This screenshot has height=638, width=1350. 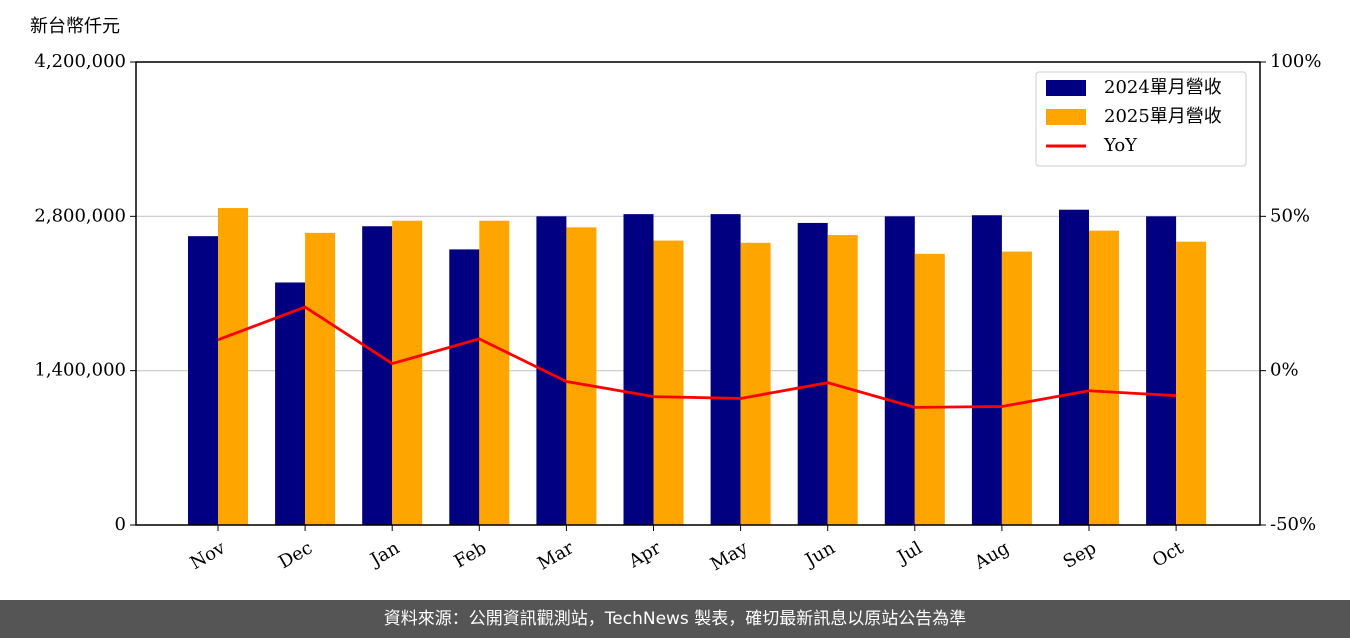 What do you see at coordinates (1290, 215) in the screenshot?
I see `y2-tick-label: 50%` at bounding box center [1290, 215].